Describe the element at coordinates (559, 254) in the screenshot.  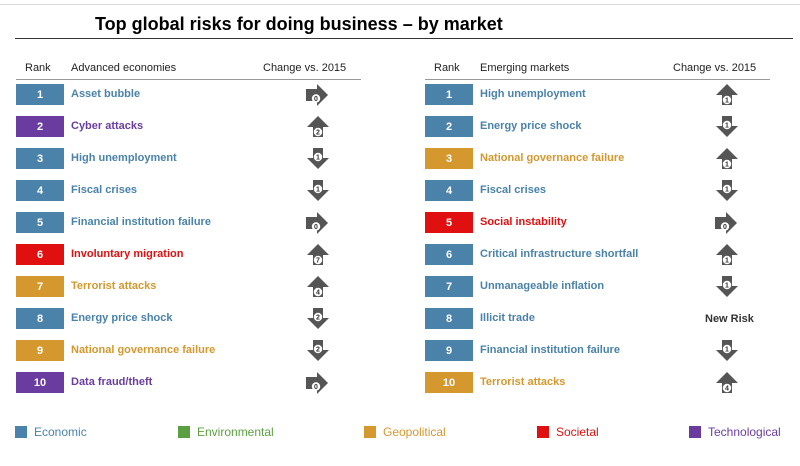
I see `risk-label: Critical infrastructure shortfall` at that location.